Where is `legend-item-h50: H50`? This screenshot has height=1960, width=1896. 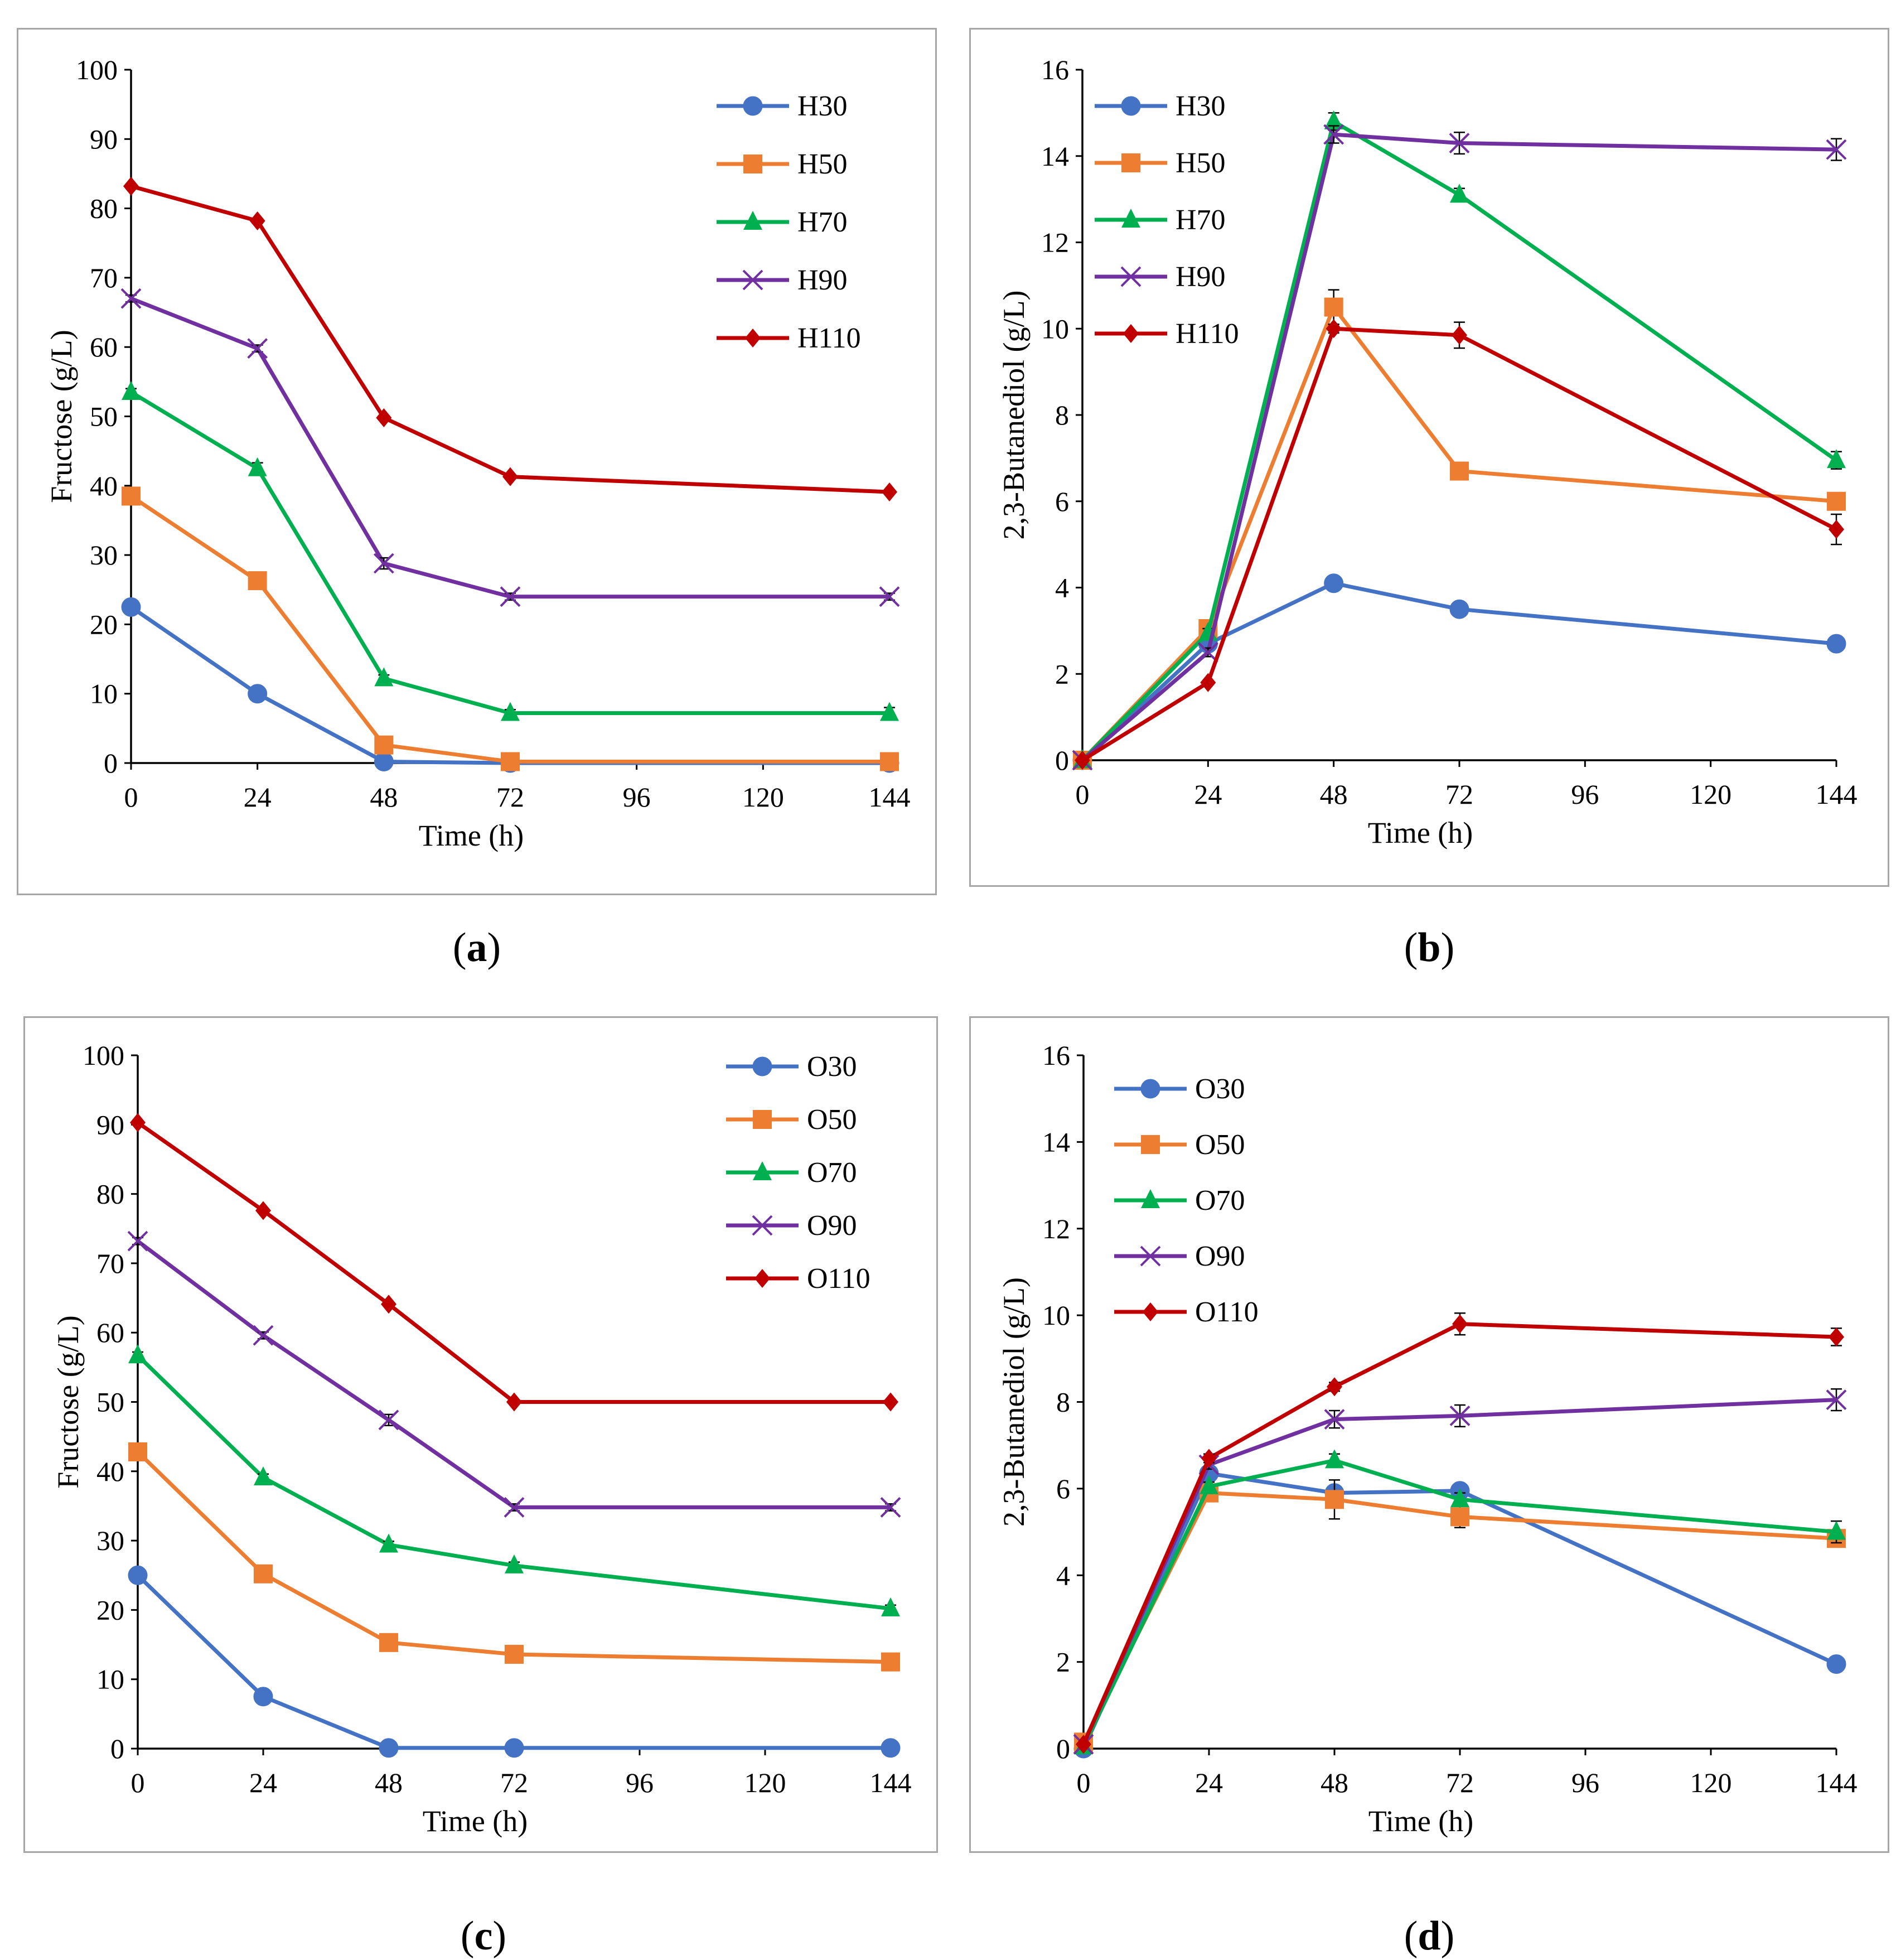
legend-item-h50: H50 is located at coordinates (1160, 163).